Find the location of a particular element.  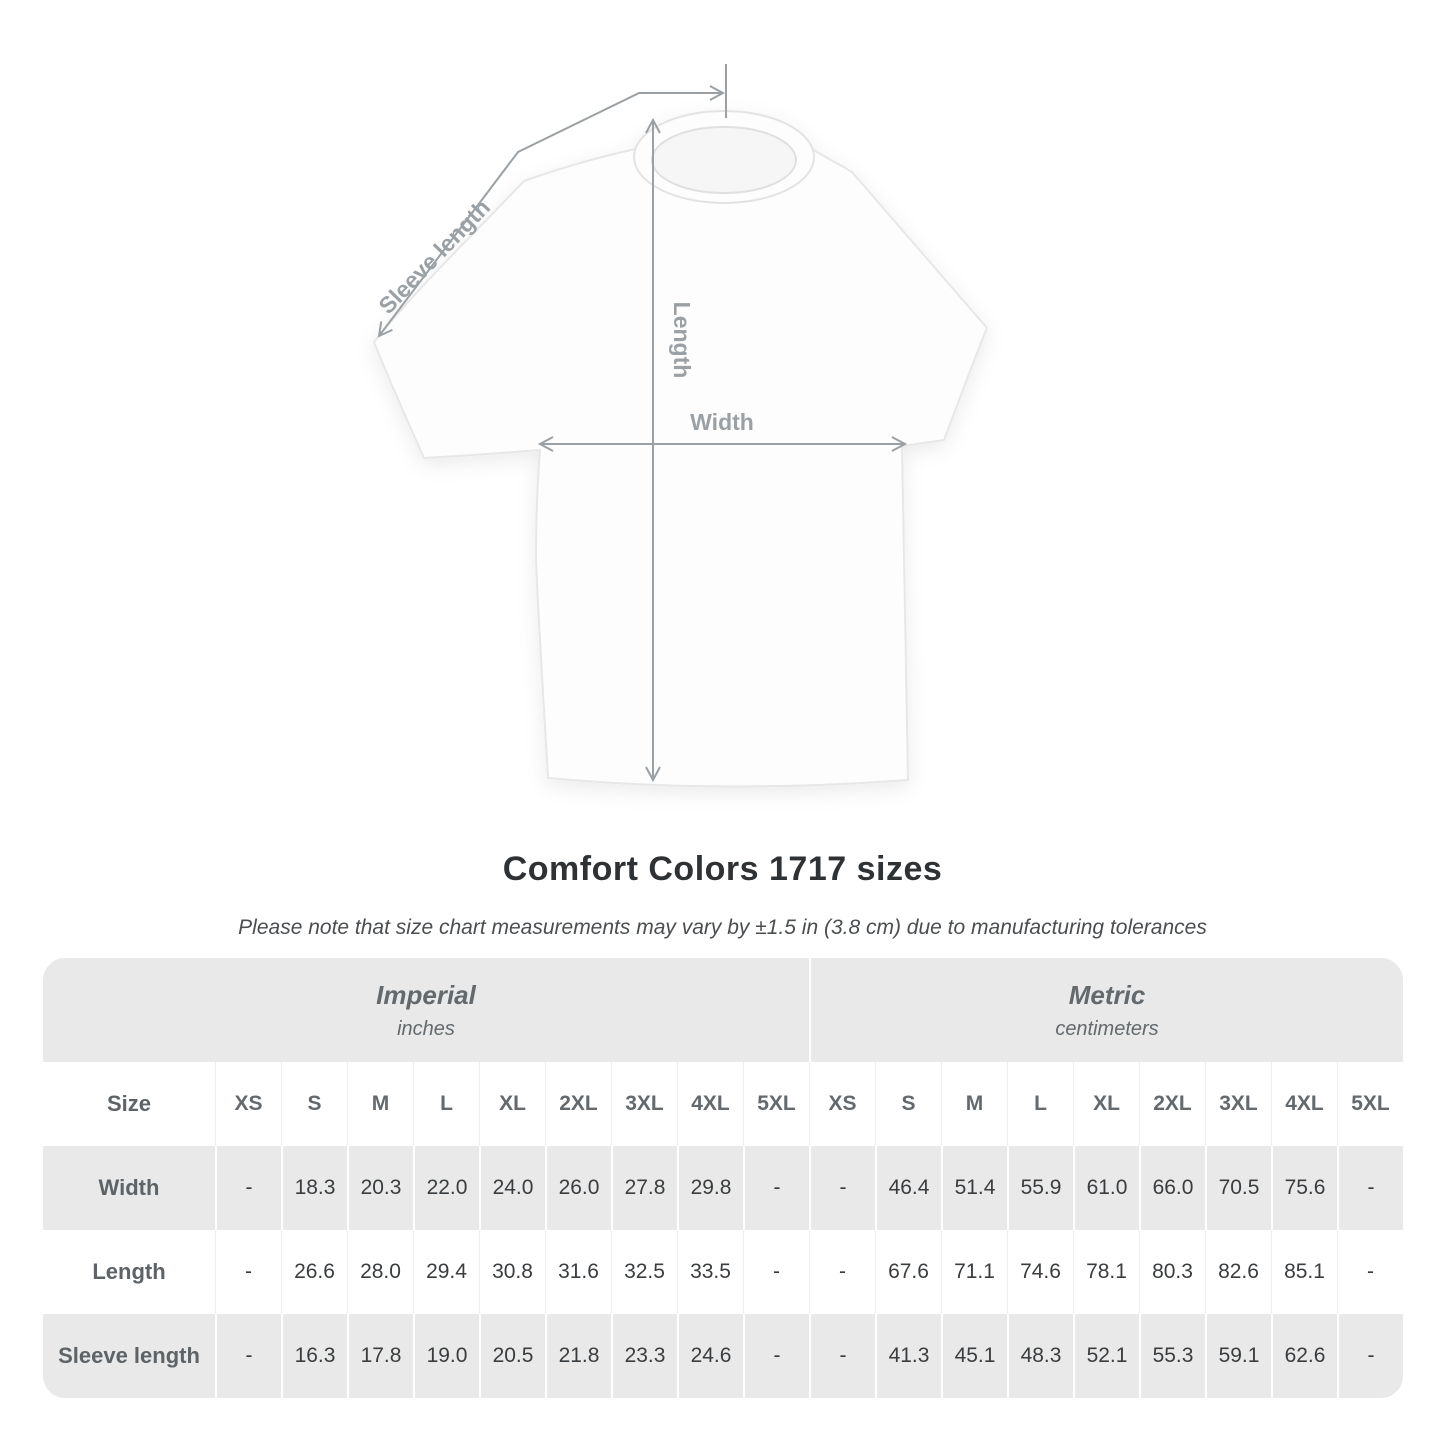

table-cell-imperial: 33.5 is located at coordinates (710, 1272).